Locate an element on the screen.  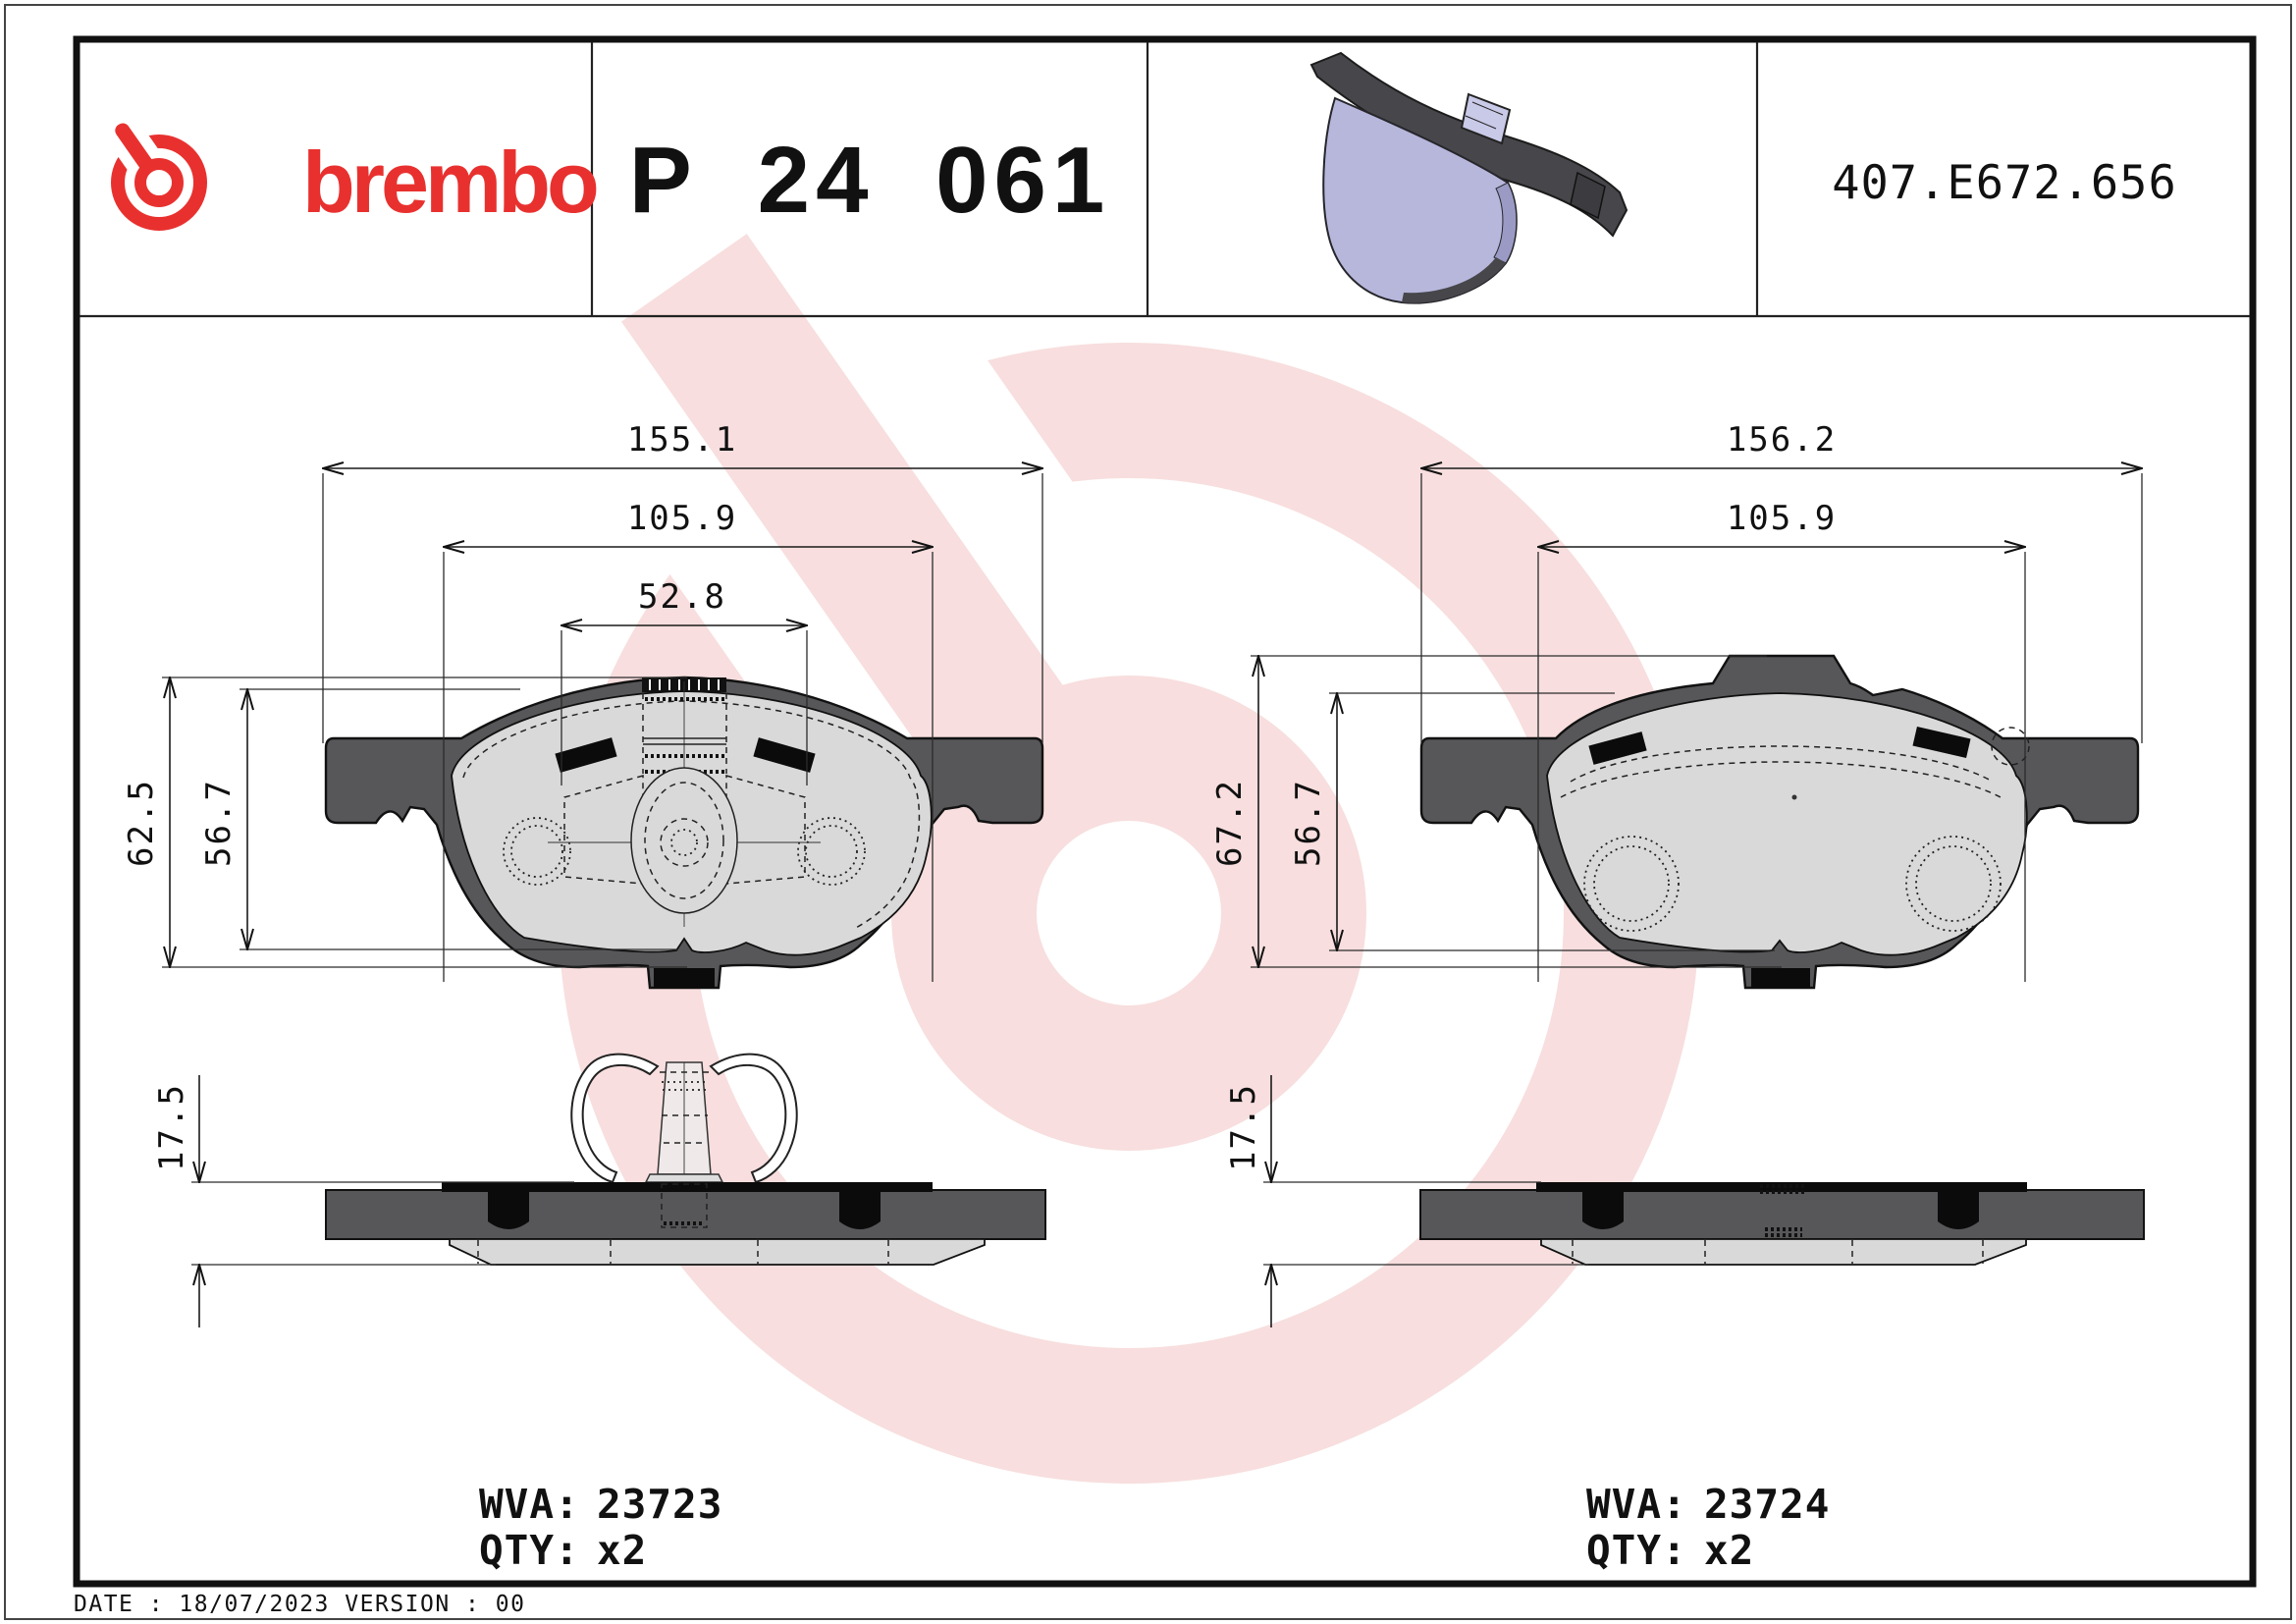
right-pad-clip-mark-left is located at coordinates (1617, 748).